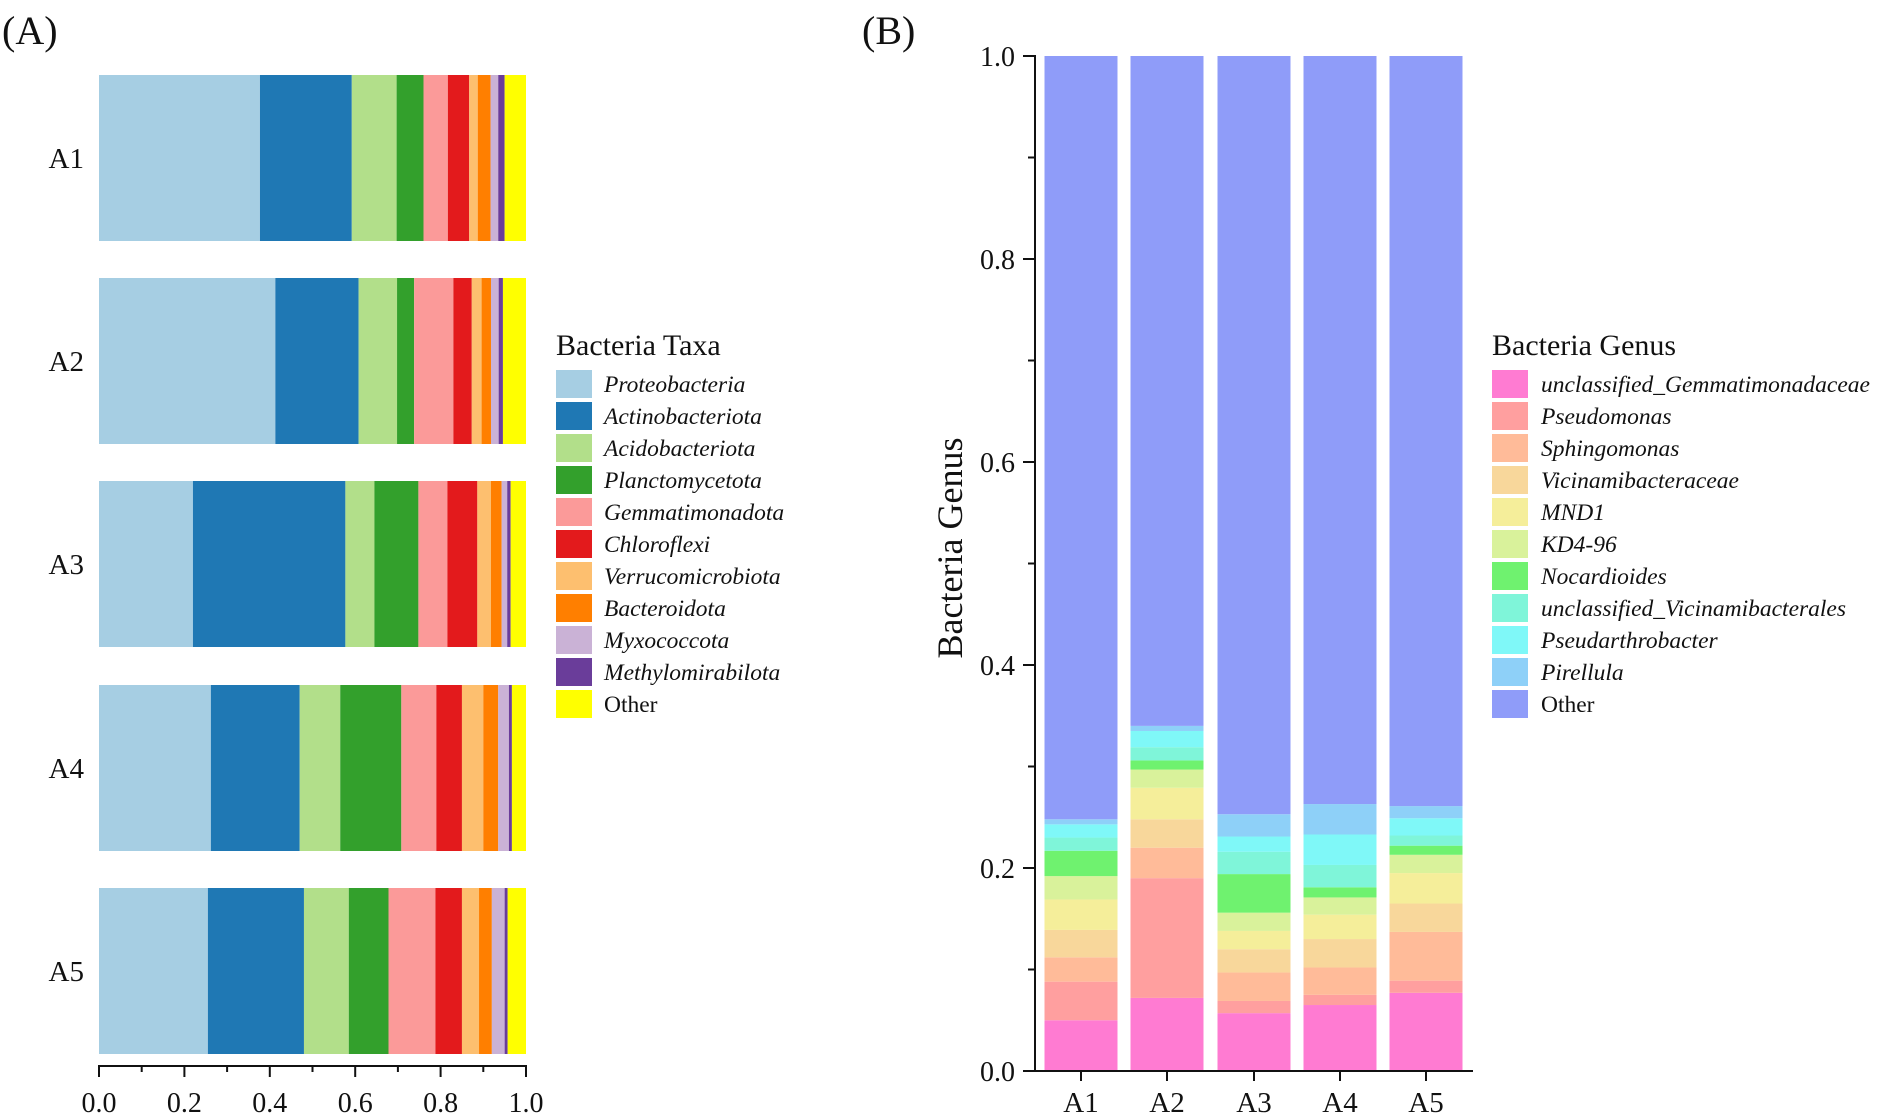 The height and width of the screenshot is (1120, 1902). Describe the element at coordinates (1081, 914) in the screenshot. I see `bar-segment-a1-mnd1` at that location.